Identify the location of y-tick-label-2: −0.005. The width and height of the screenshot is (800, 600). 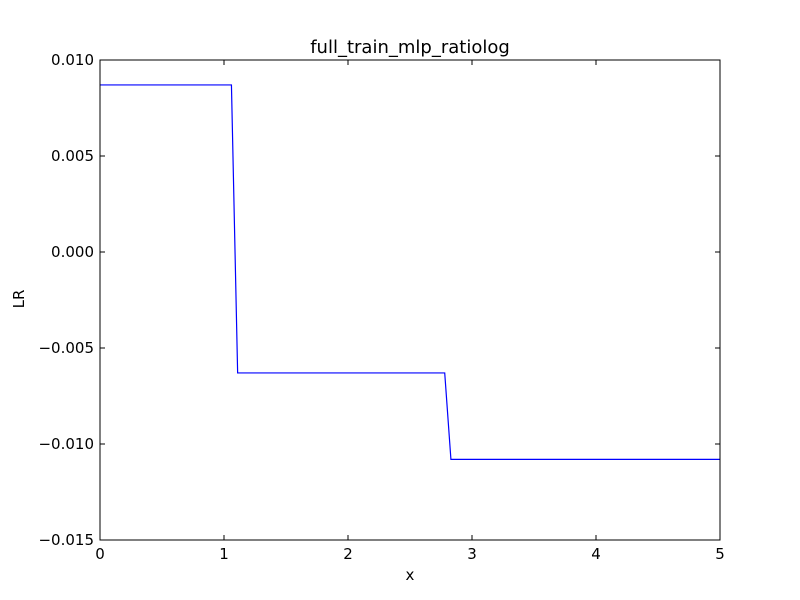
(66, 348).